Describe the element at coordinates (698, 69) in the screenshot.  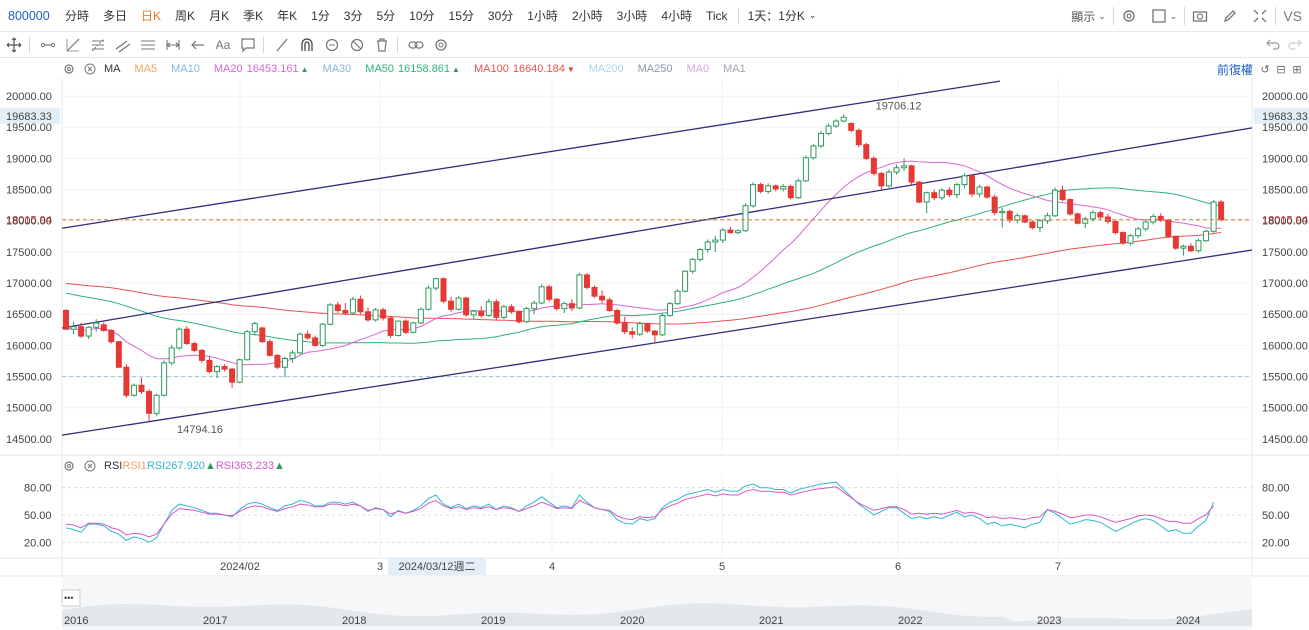
I see `ma0-label: MA0` at that location.